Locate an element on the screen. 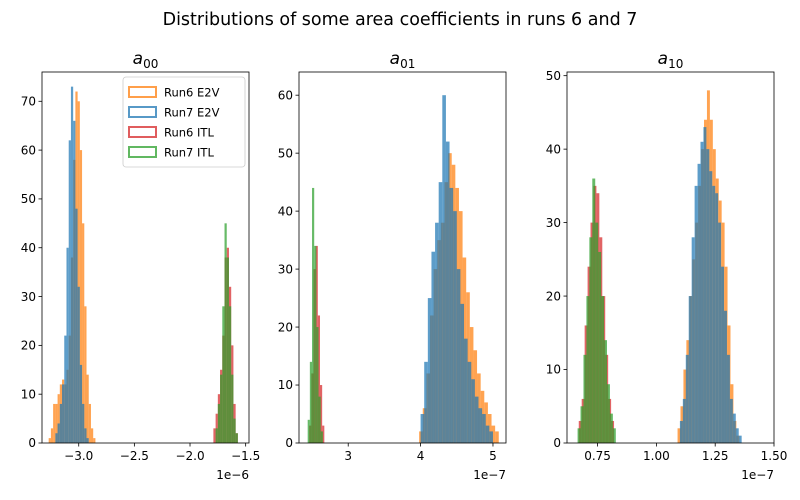 This screenshot has width=800, height=500. x-tick-label: 3 is located at coordinates (348, 456).